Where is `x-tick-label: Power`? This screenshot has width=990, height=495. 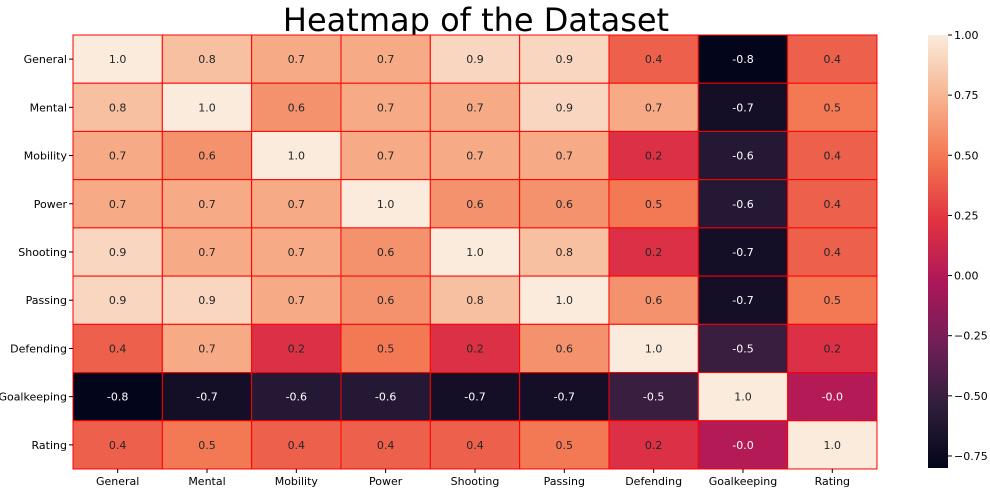 x-tick-label: Power is located at coordinates (386, 481).